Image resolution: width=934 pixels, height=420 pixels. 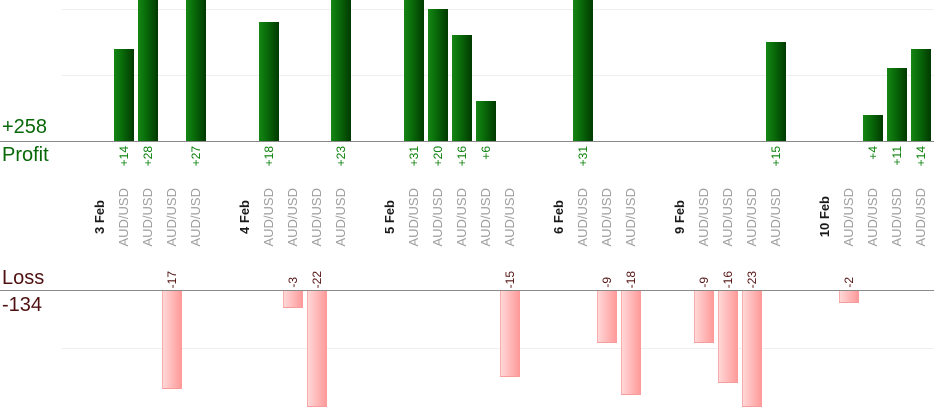 I want to click on bar-value-label: -17, so click(x=172, y=279).